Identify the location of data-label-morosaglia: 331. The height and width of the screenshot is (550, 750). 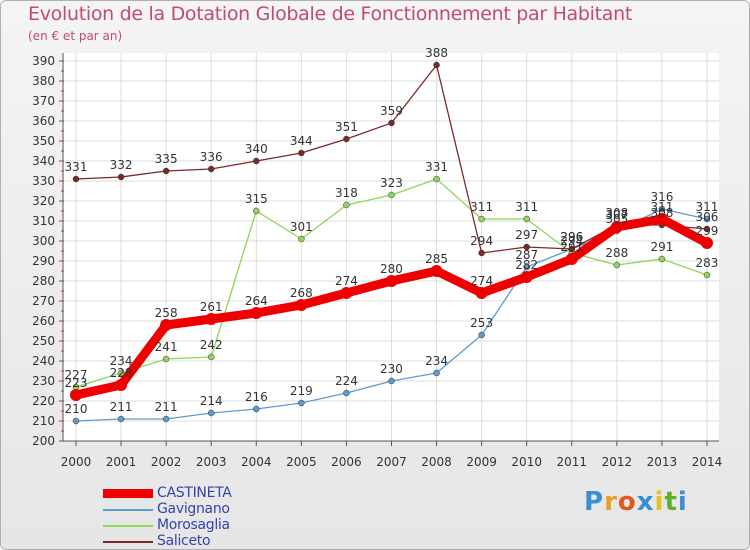
(436, 167).